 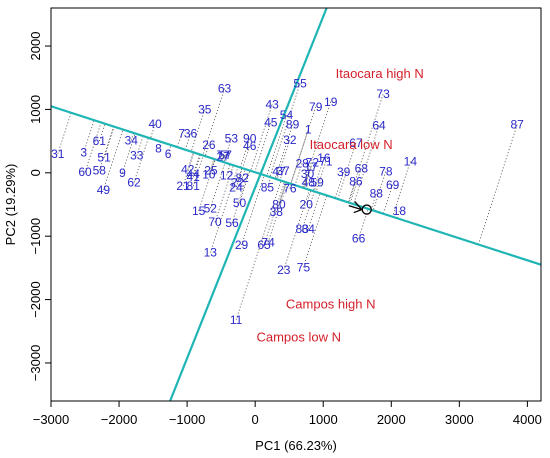 What do you see at coordinates (240, 203) in the screenshot?
I see `genotype-label: 50` at bounding box center [240, 203].